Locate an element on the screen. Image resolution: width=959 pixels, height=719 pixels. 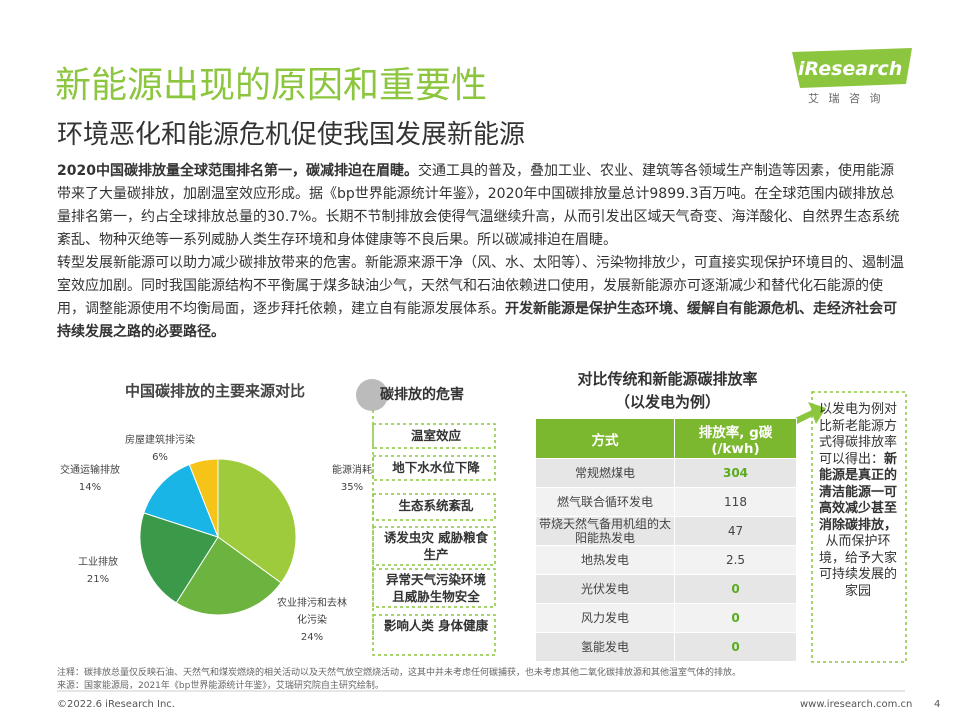
pie-label: 房屋建筑排污染 6% is located at coordinates (160, 449).